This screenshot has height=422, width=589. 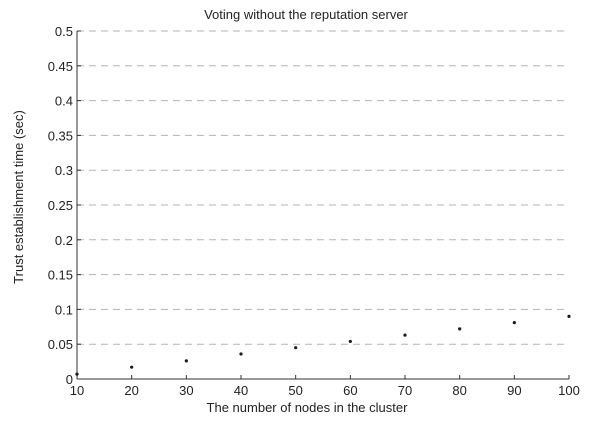 I want to click on y-tick-label: 0.4, so click(x=64, y=101).